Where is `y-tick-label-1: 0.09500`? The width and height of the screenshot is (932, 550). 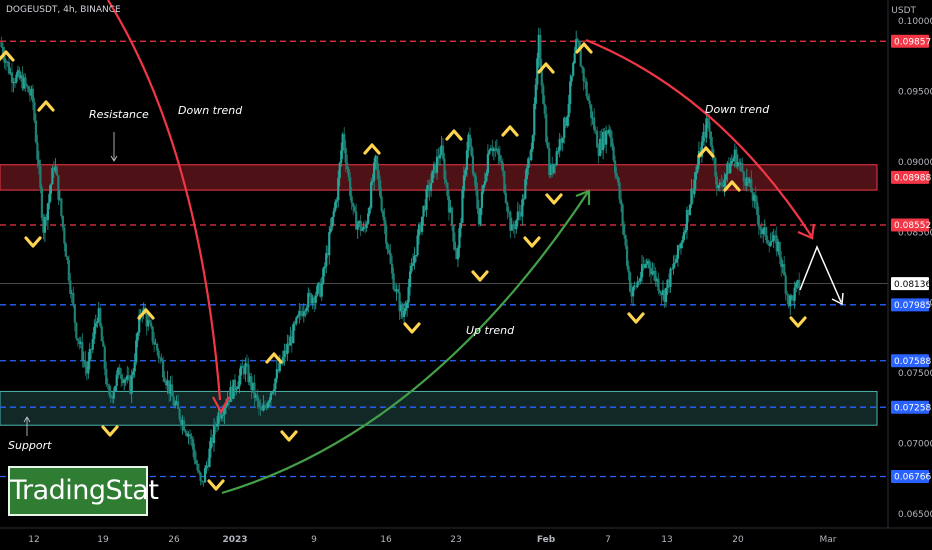
y-tick-label-1: 0.09500 is located at coordinates (915, 93).